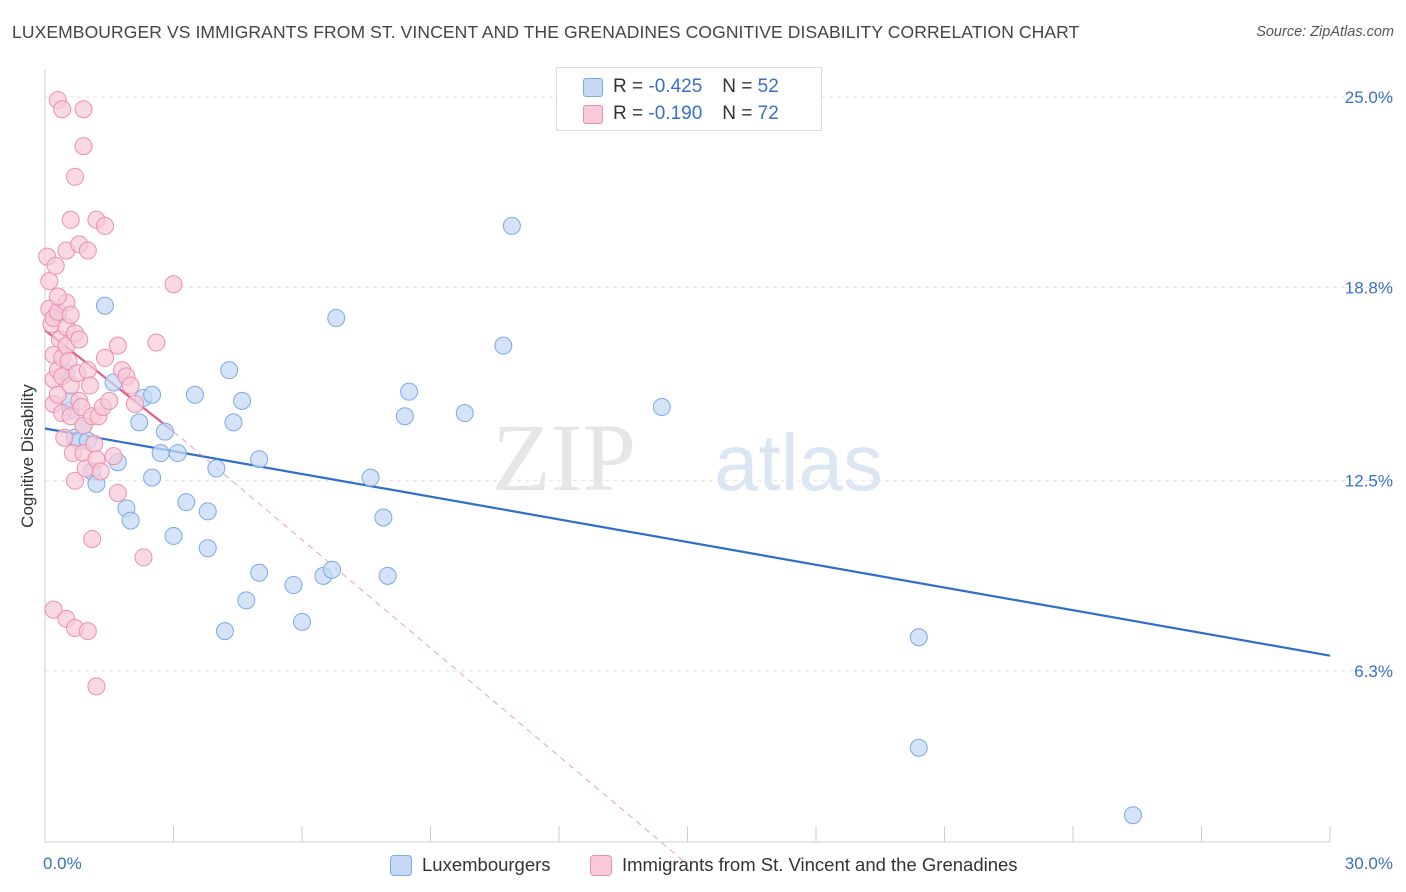 The height and width of the screenshot is (892, 1406). Describe the element at coordinates (689, 99) in the screenshot. I see `correlation-legend: R = -0.425 N = 52 R = -0.190 N = 72` at that location.